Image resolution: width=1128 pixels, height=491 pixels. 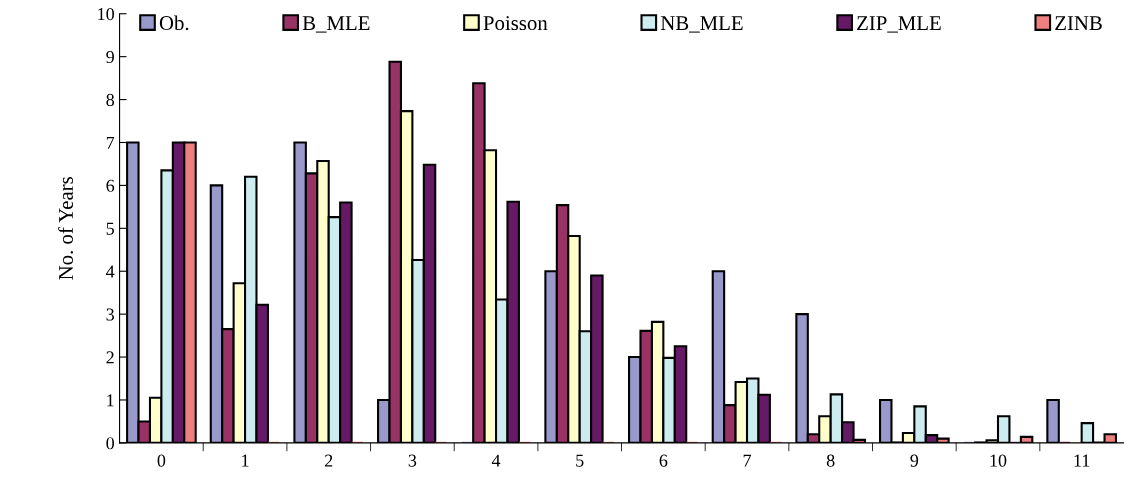 What do you see at coordinates (110, 228) in the screenshot?
I see `y-tick-label: 5` at bounding box center [110, 228].